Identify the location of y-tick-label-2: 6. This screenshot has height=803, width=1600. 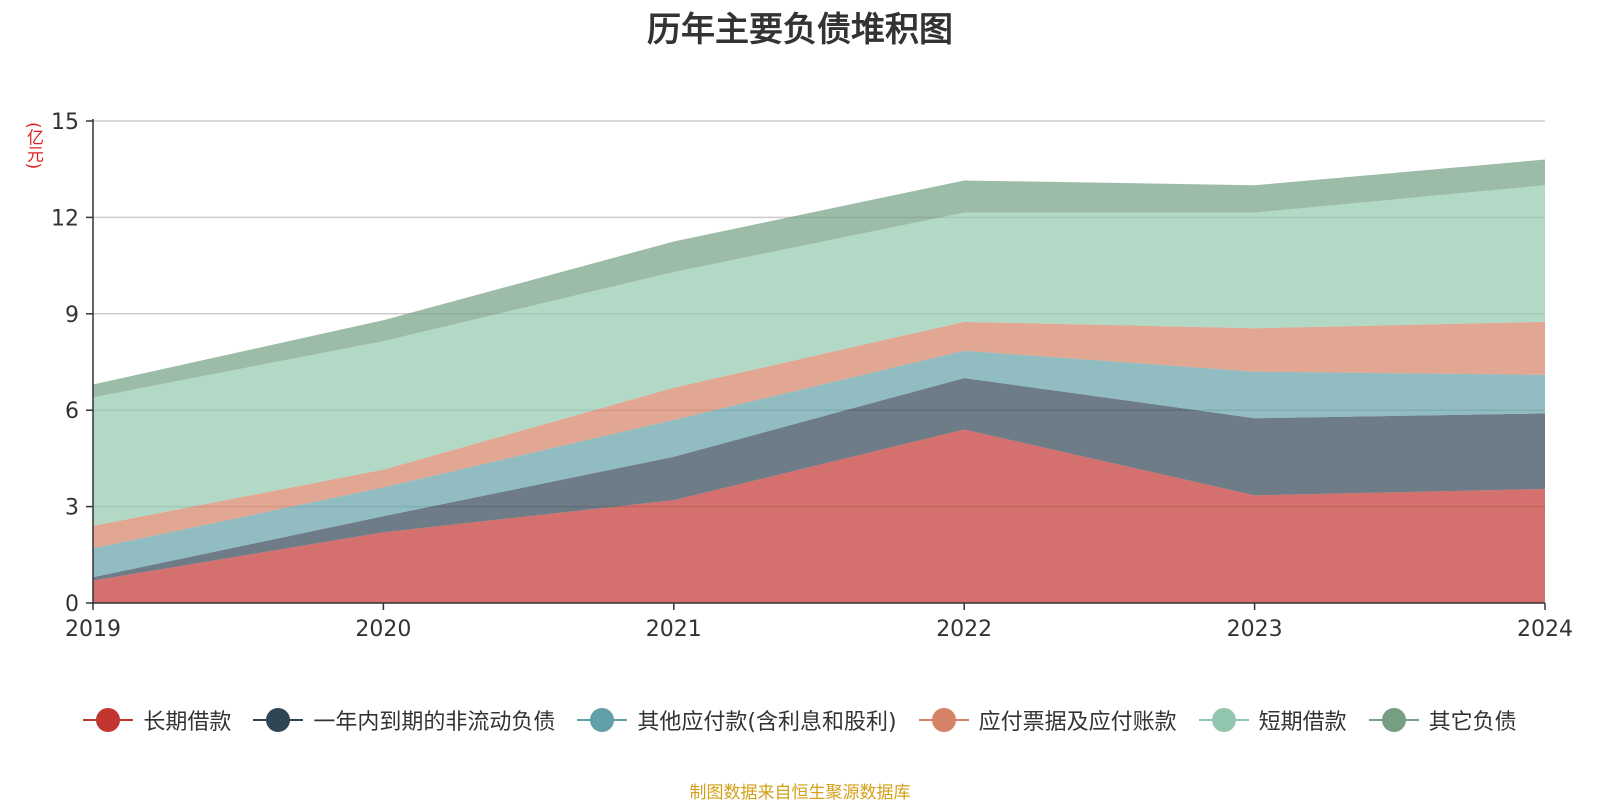
(72, 411).